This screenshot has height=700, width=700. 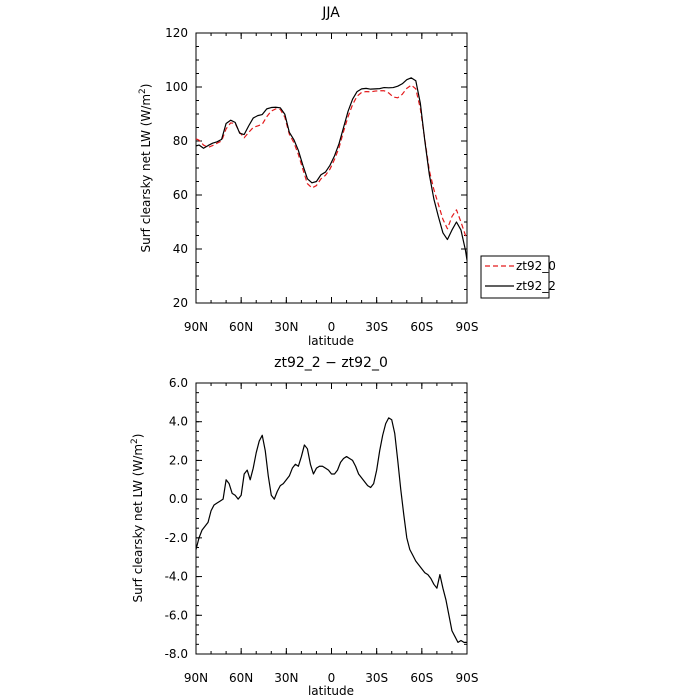 I want to click on y-tick-label: 20, so click(x=180, y=303).